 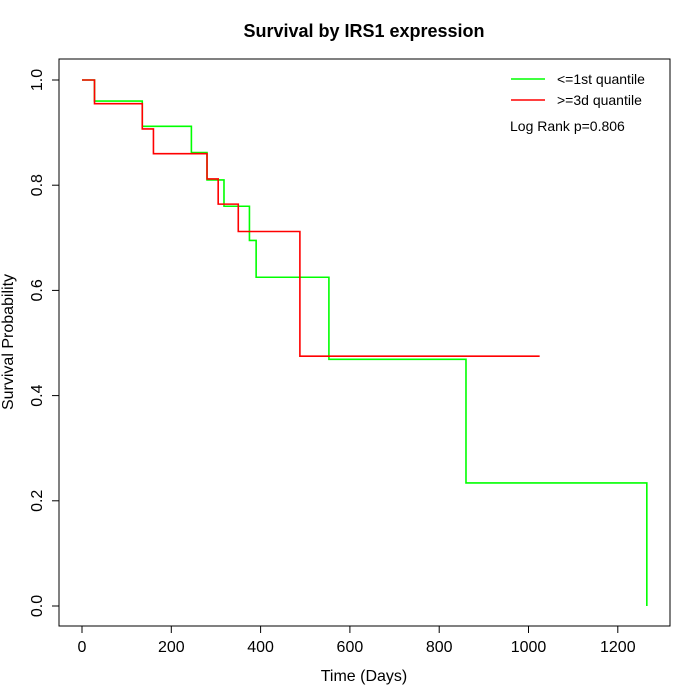 I want to click on legend-label-1: <=1st quantile, so click(x=601, y=79).